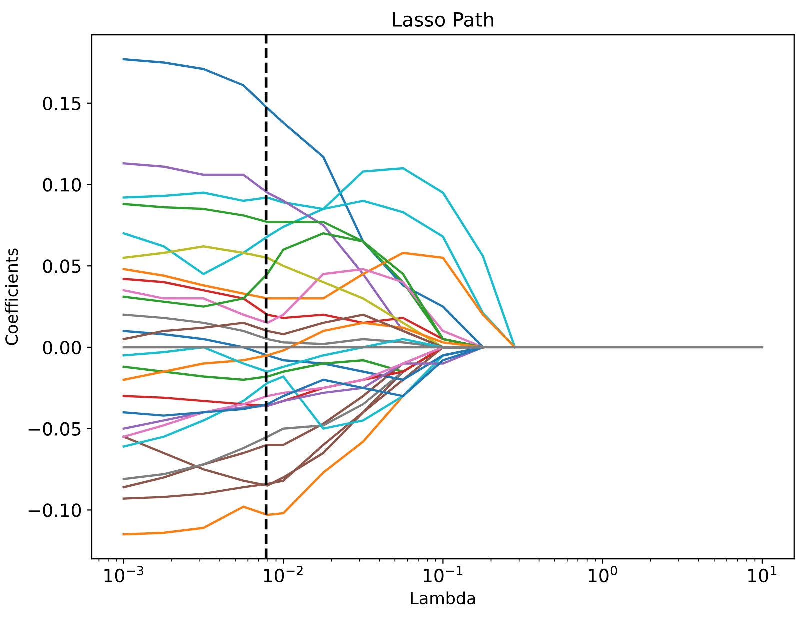 This screenshot has height=626, width=800. What do you see at coordinates (443, 19) in the screenshot?
I see `chart-title: Lasso Path` at bounding box center [443, 19].